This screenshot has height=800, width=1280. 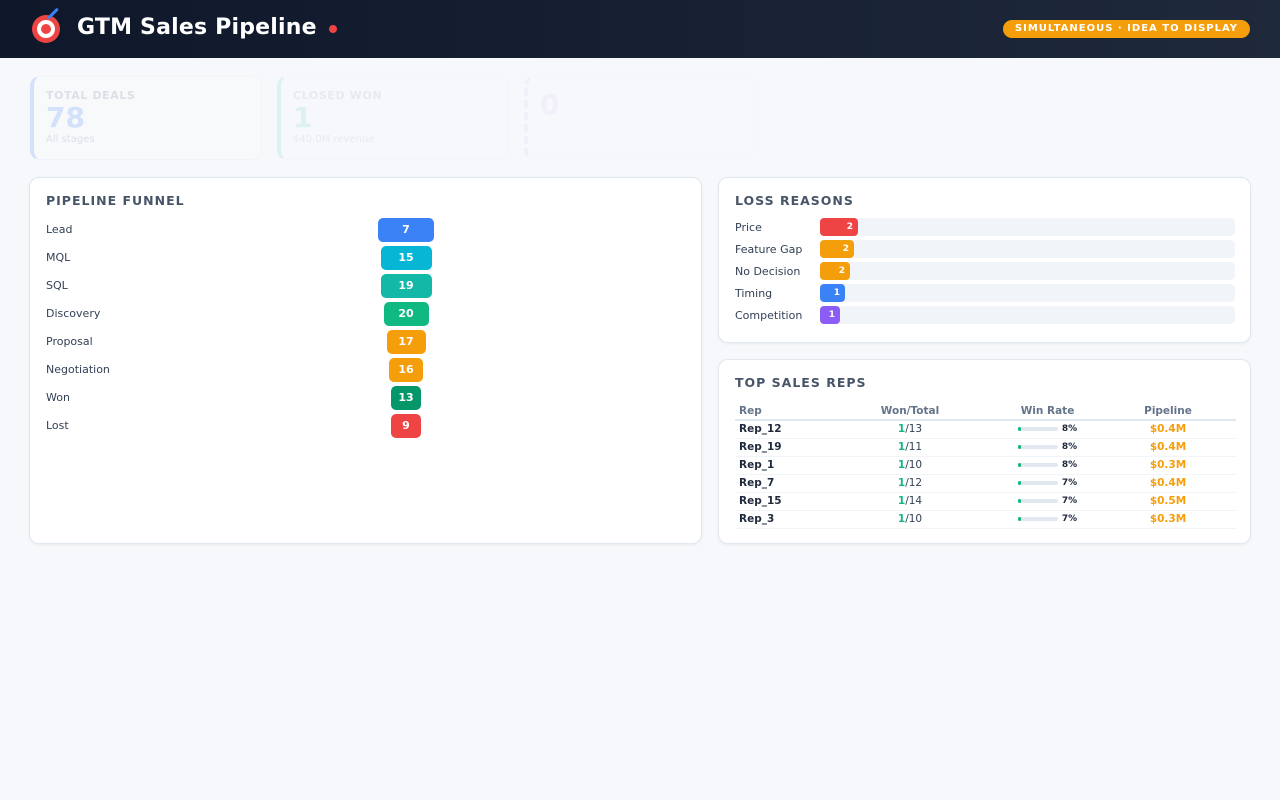 I want to click on table-row: Rep_1 1/10 8% $0.3M, so click(x=985, y=465).